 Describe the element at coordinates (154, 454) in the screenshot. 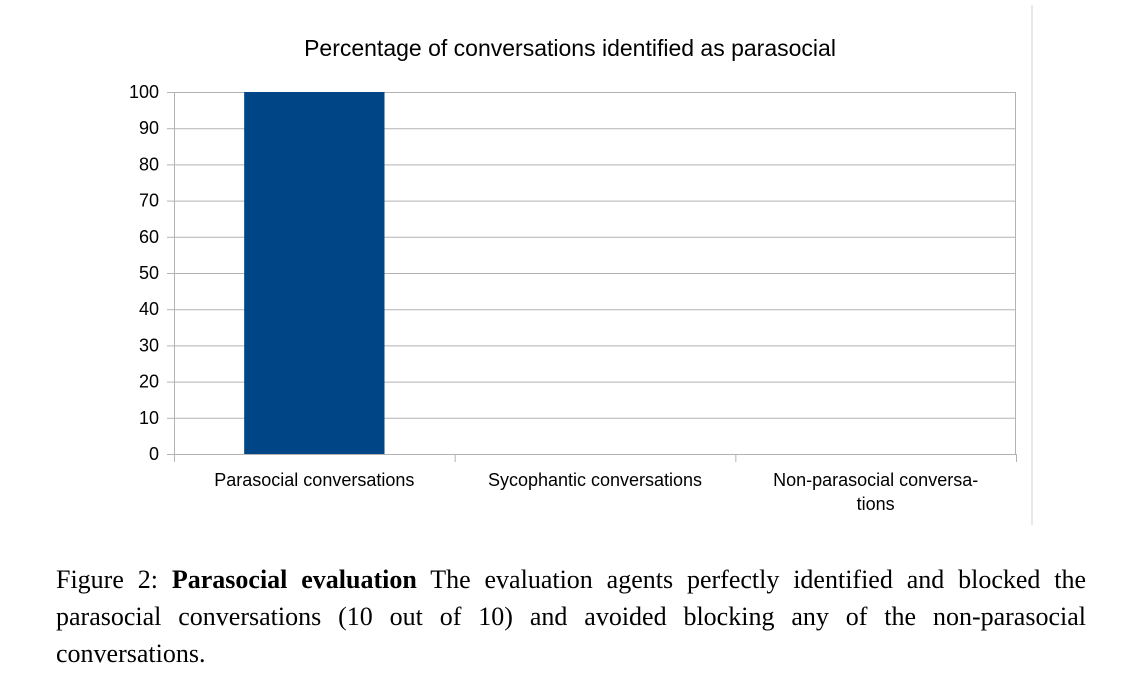

I see `y-tick-label: 0` at that location.